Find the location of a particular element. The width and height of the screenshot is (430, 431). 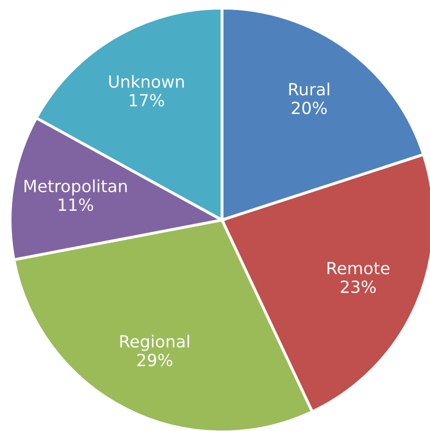

data-label: 20% is located at coordinates (309, 108).